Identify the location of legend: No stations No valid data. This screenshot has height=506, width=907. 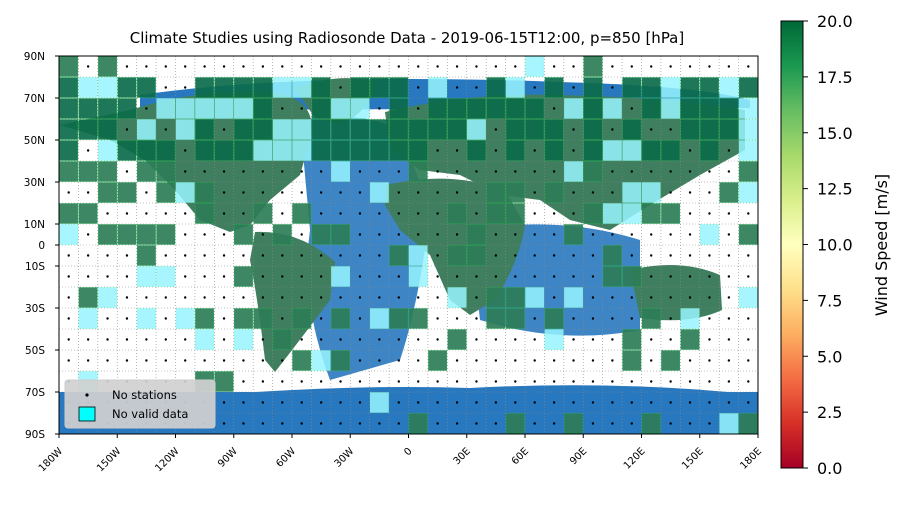
(140, 404).